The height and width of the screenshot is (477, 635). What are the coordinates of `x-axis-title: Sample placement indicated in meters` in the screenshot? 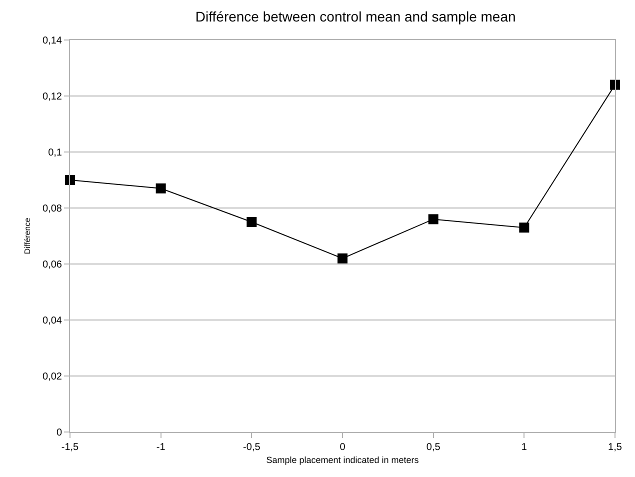 It's located at (343, 459).